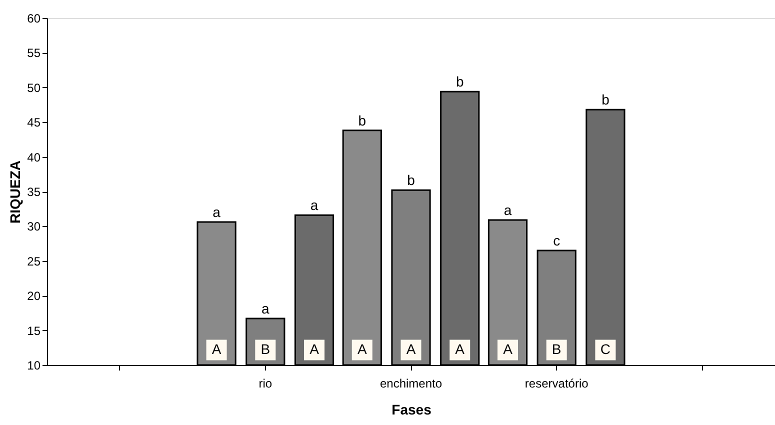 Image resolution: width=775 pixels, height=425 pixels. I want to click on y-tick-label: 25, so click(34, 261).